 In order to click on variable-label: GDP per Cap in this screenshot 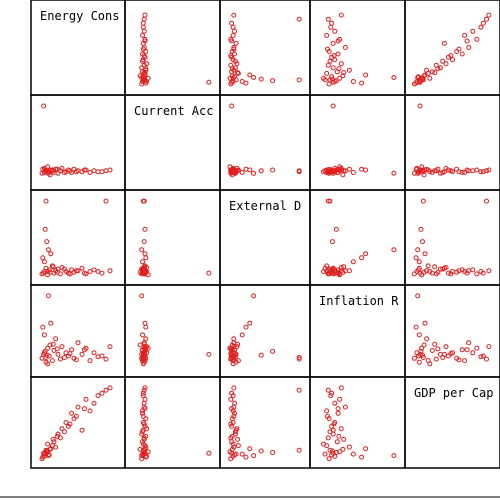, I will do `click(453, 393)`.